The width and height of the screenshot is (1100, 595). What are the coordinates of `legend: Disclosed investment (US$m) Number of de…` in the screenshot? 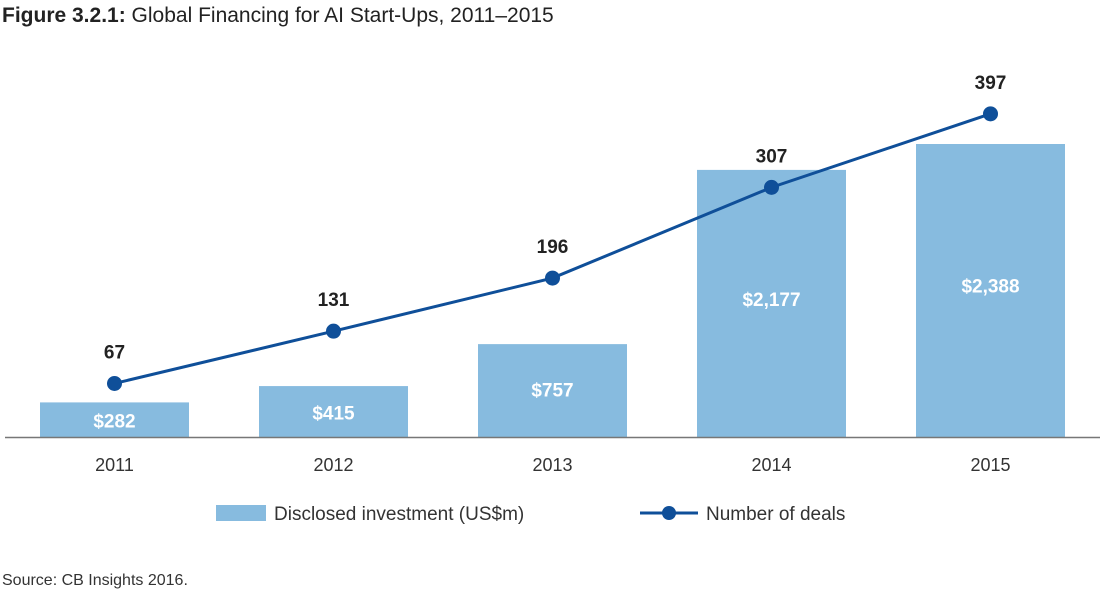 It's located at (530, 514).